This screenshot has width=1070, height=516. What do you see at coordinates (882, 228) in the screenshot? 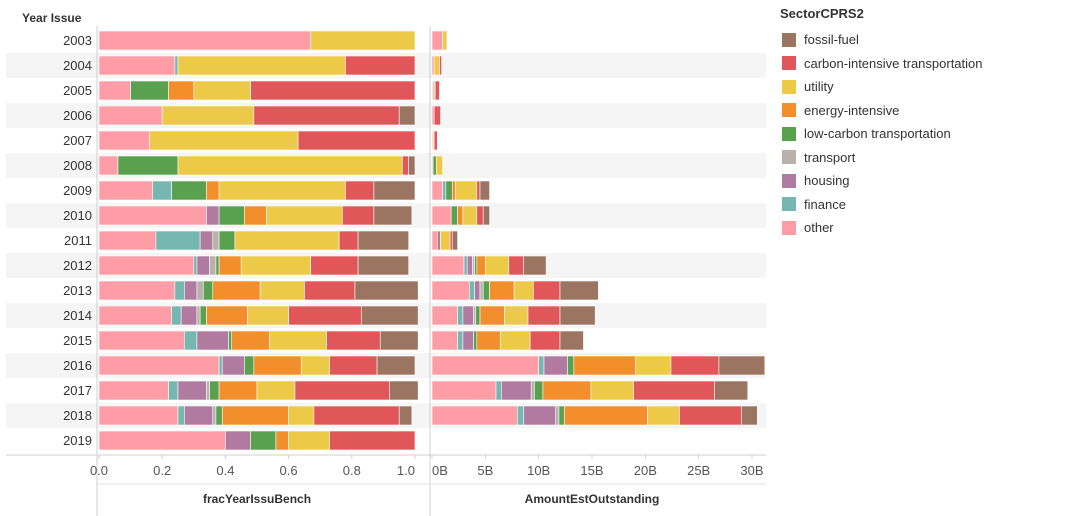
I see `legend-item-other: other` at bounding box center [882, 228].